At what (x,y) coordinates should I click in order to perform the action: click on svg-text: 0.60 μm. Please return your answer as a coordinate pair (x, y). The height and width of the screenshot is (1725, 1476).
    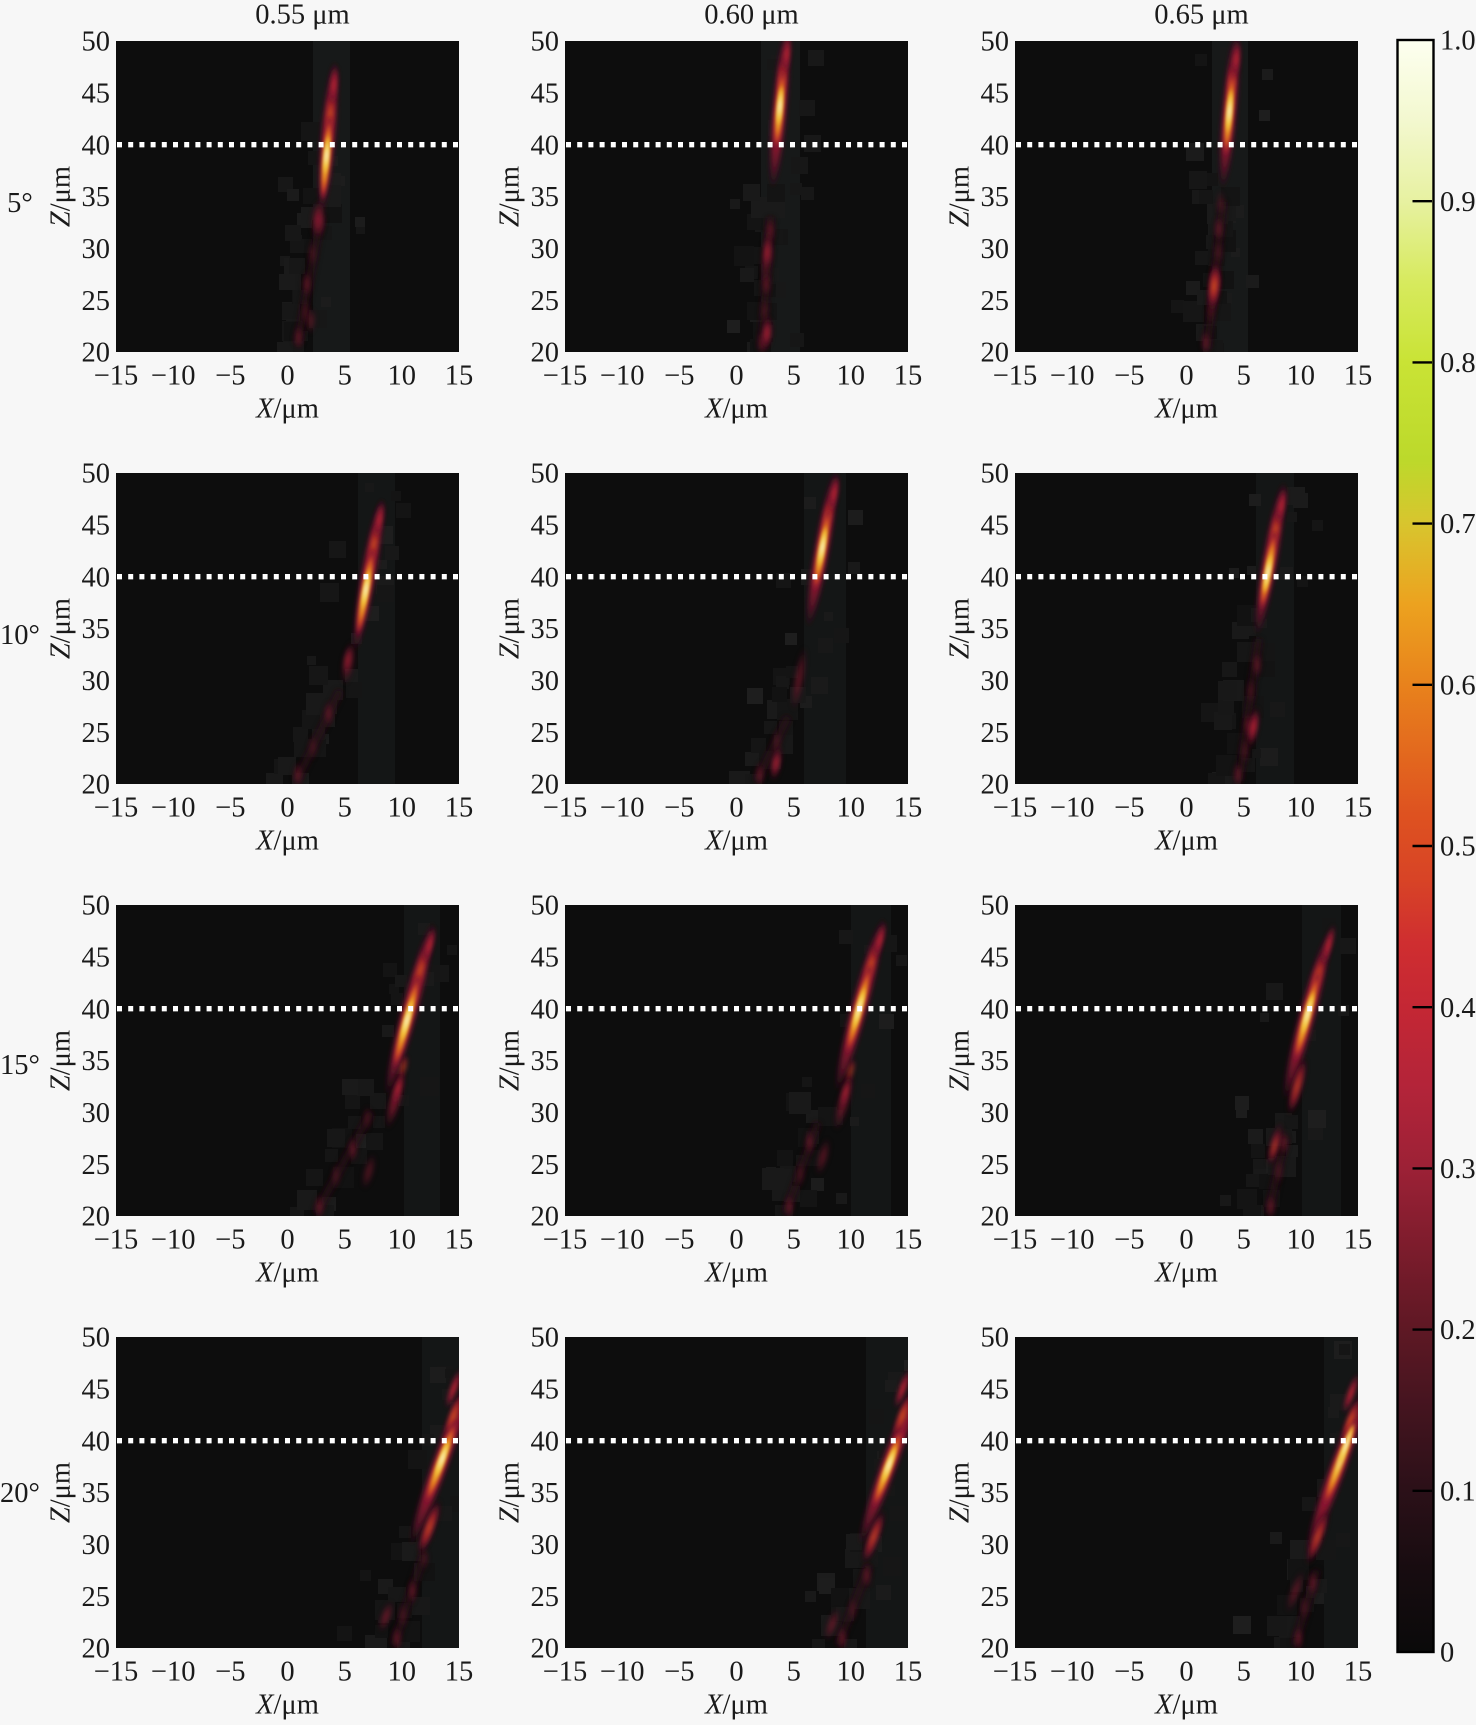
    Looking at the image, I should click on (751, 15).